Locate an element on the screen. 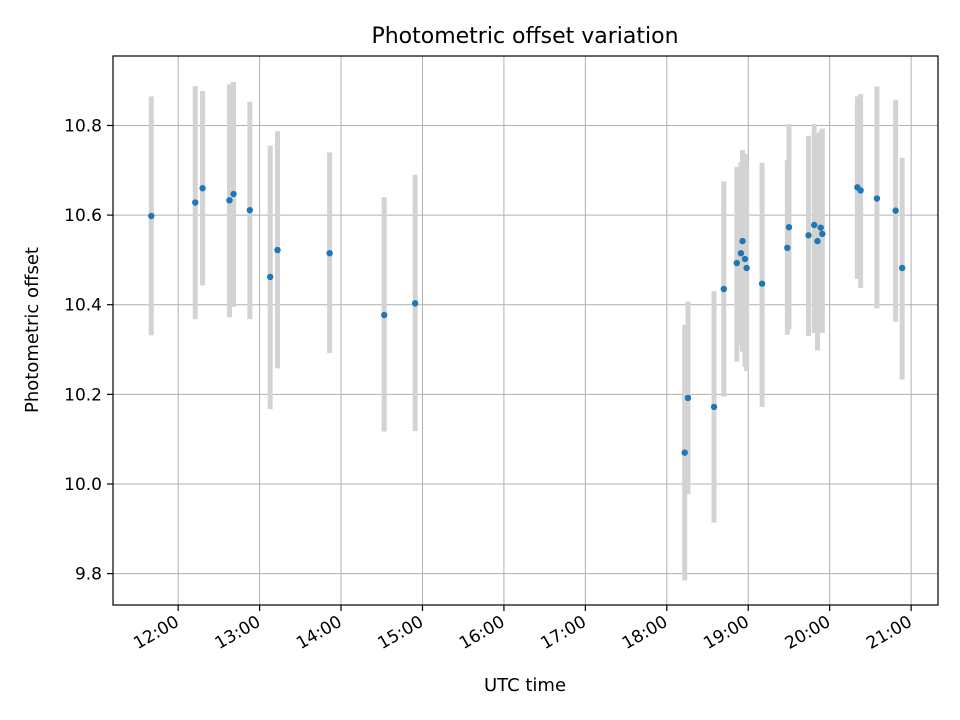  y-tick-label: 10.0 is located at coordinates (83, 485).